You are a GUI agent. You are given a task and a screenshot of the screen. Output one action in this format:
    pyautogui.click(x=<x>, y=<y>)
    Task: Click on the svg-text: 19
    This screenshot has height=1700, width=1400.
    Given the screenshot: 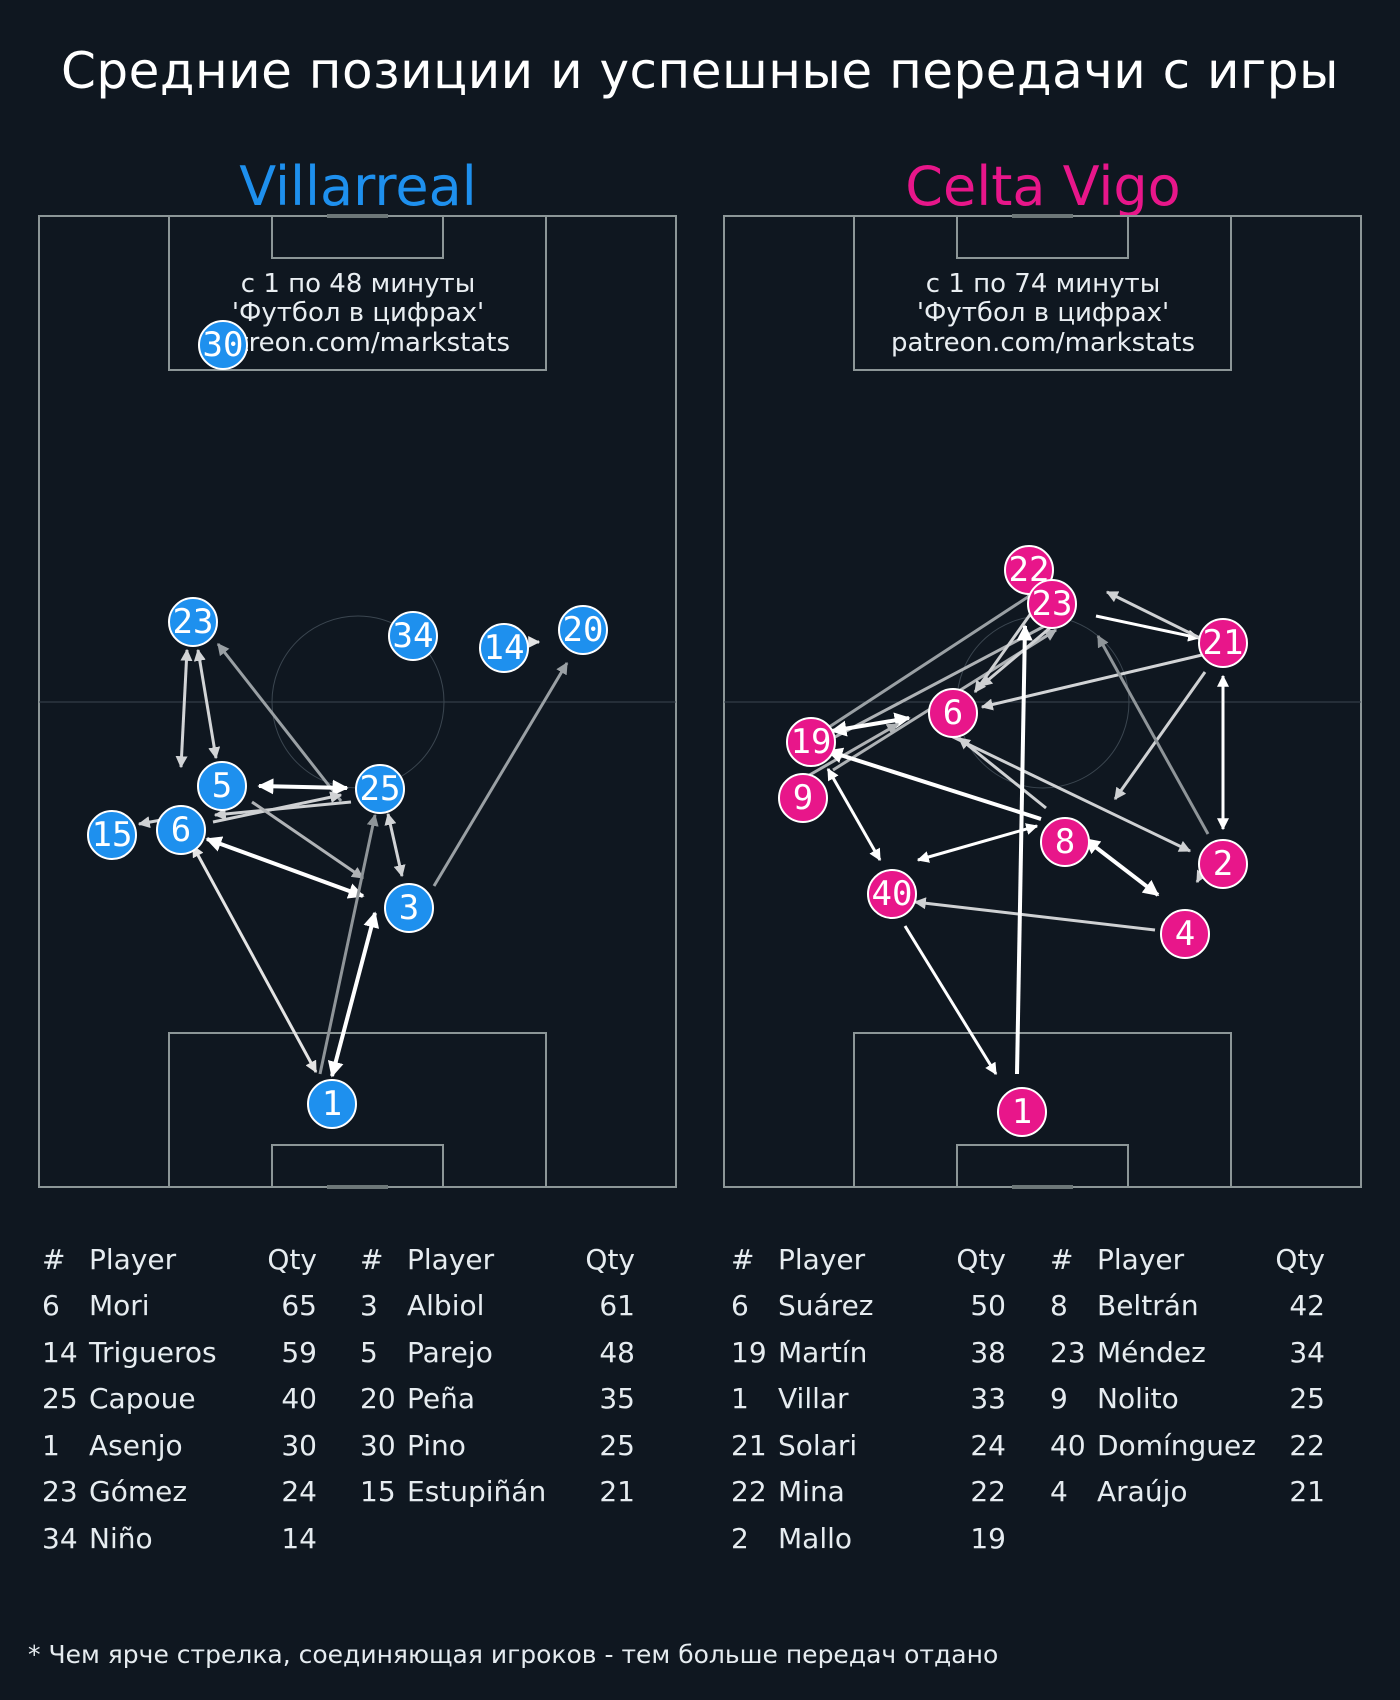 What is the action you would take?
    pyautogui.click(x=811, y=742)
    